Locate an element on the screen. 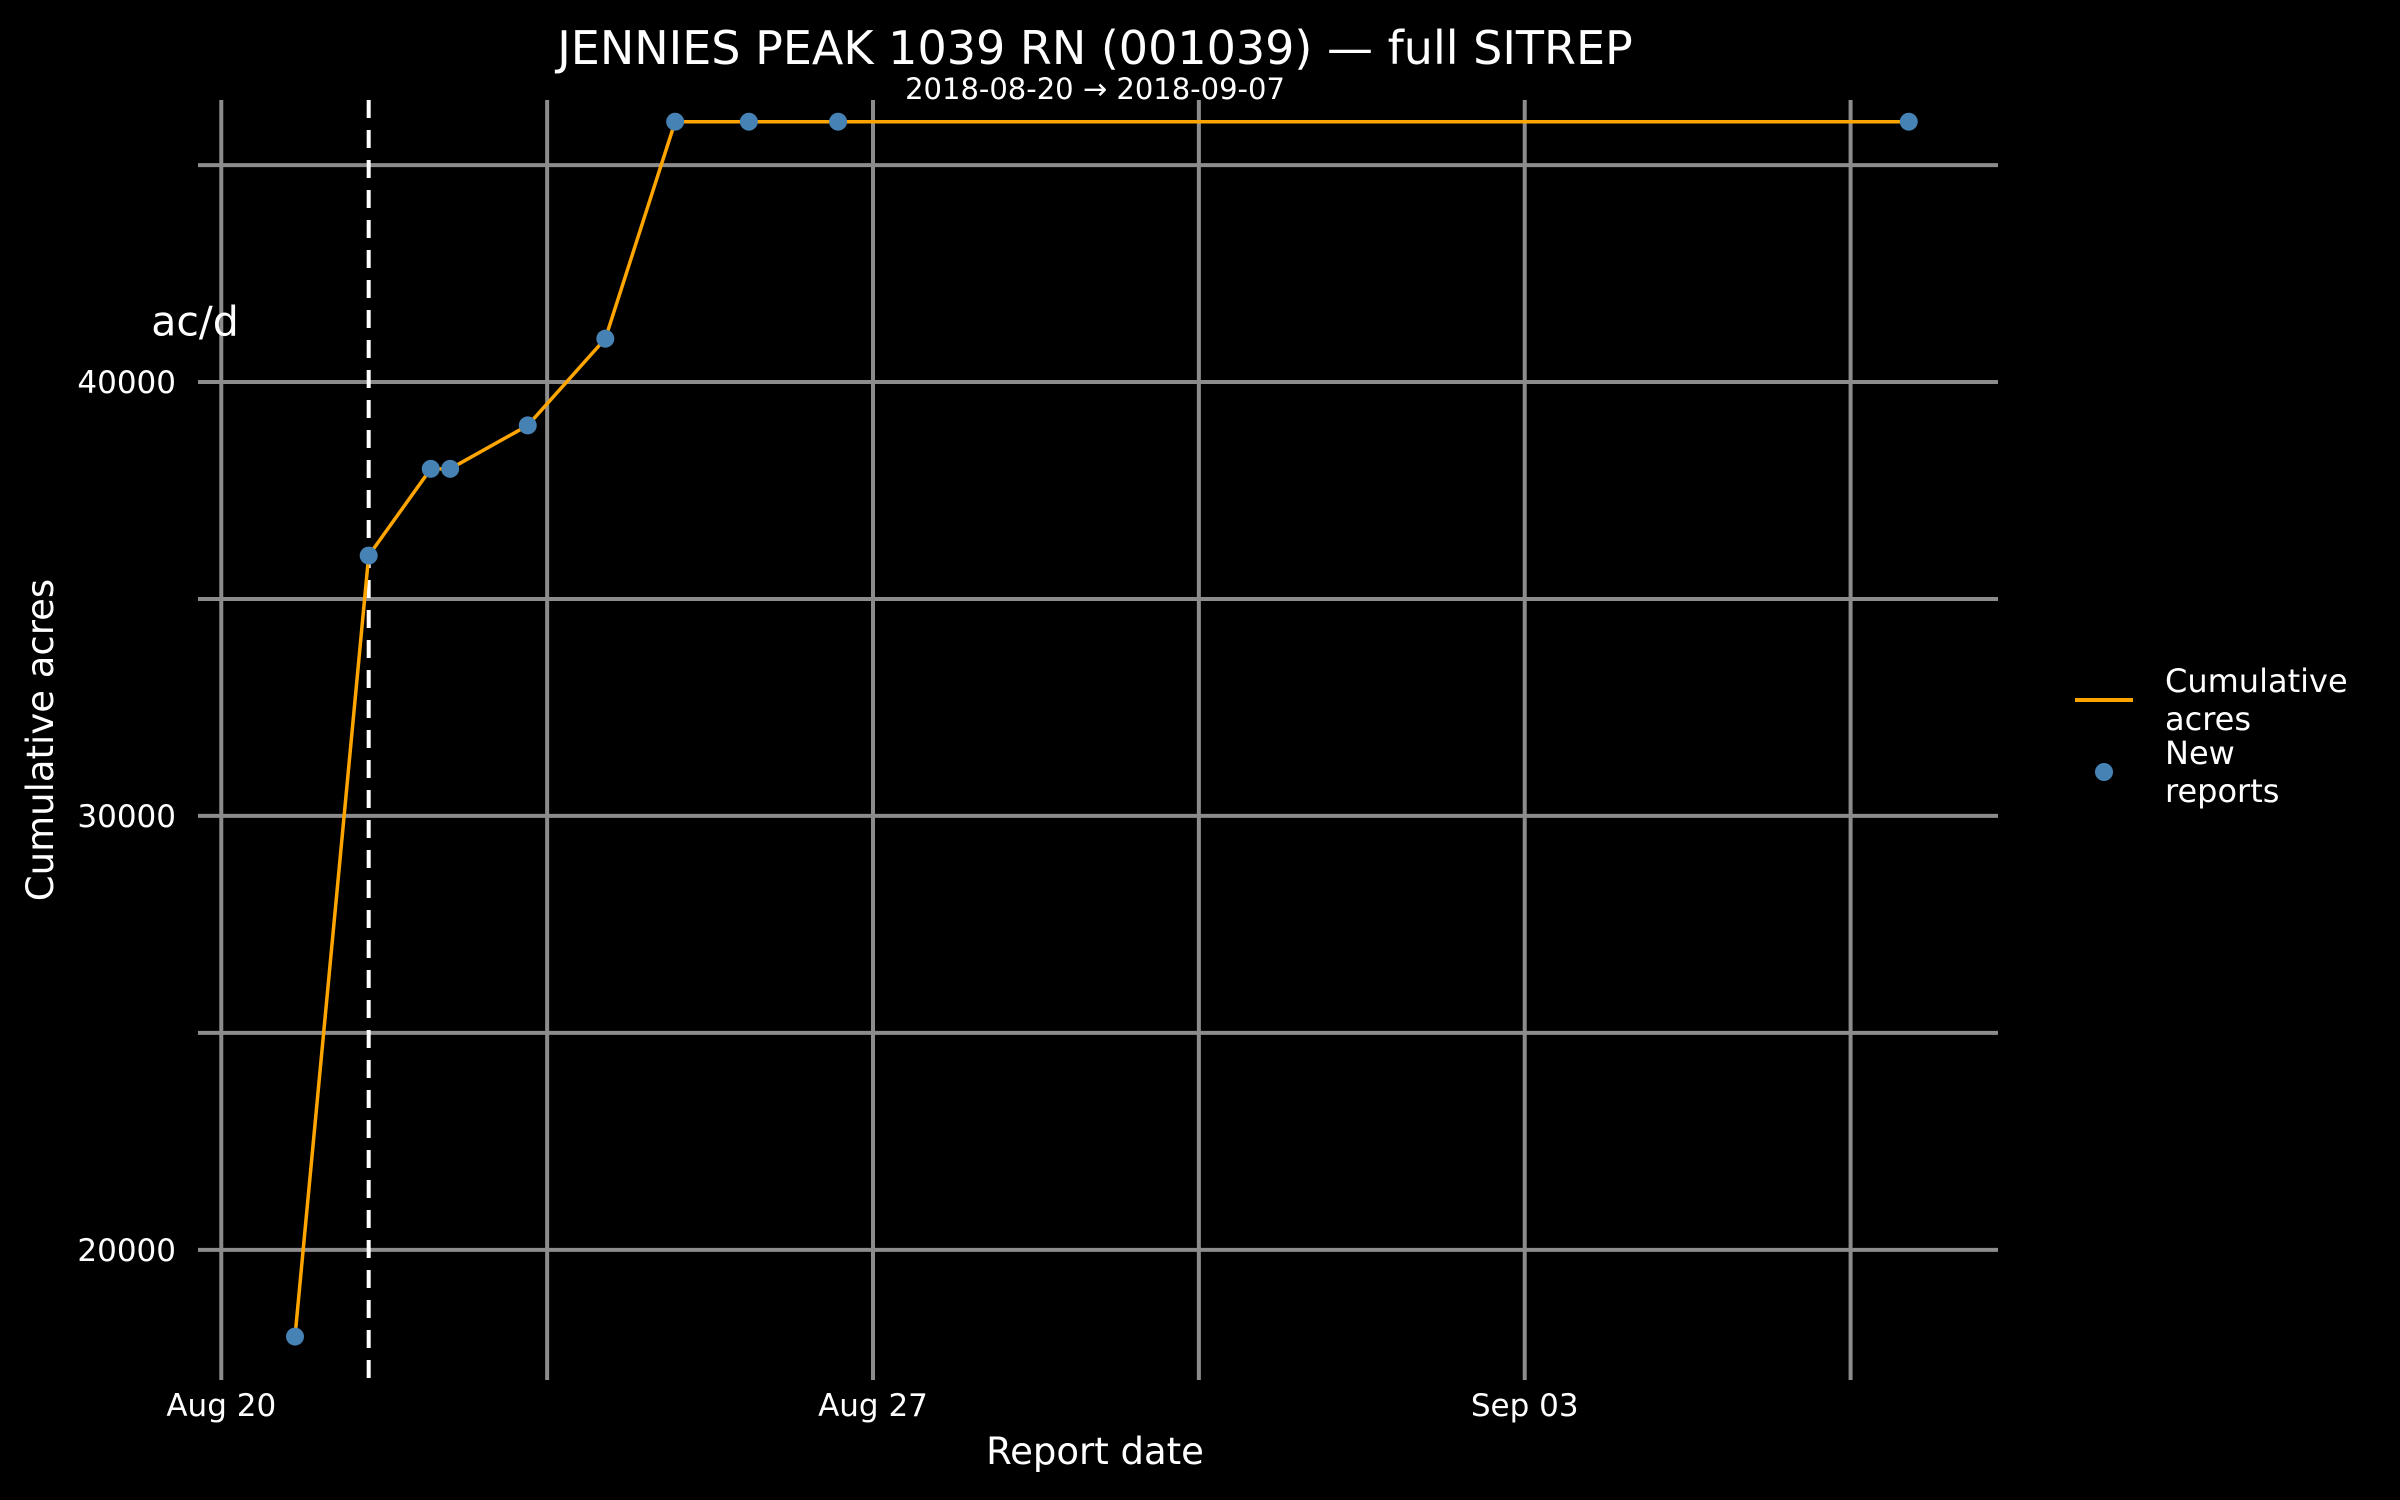 The width and height of the screenshot is (2400, 1500). x-tick-label: Aug 20 is located at coordinates (221, 1406).